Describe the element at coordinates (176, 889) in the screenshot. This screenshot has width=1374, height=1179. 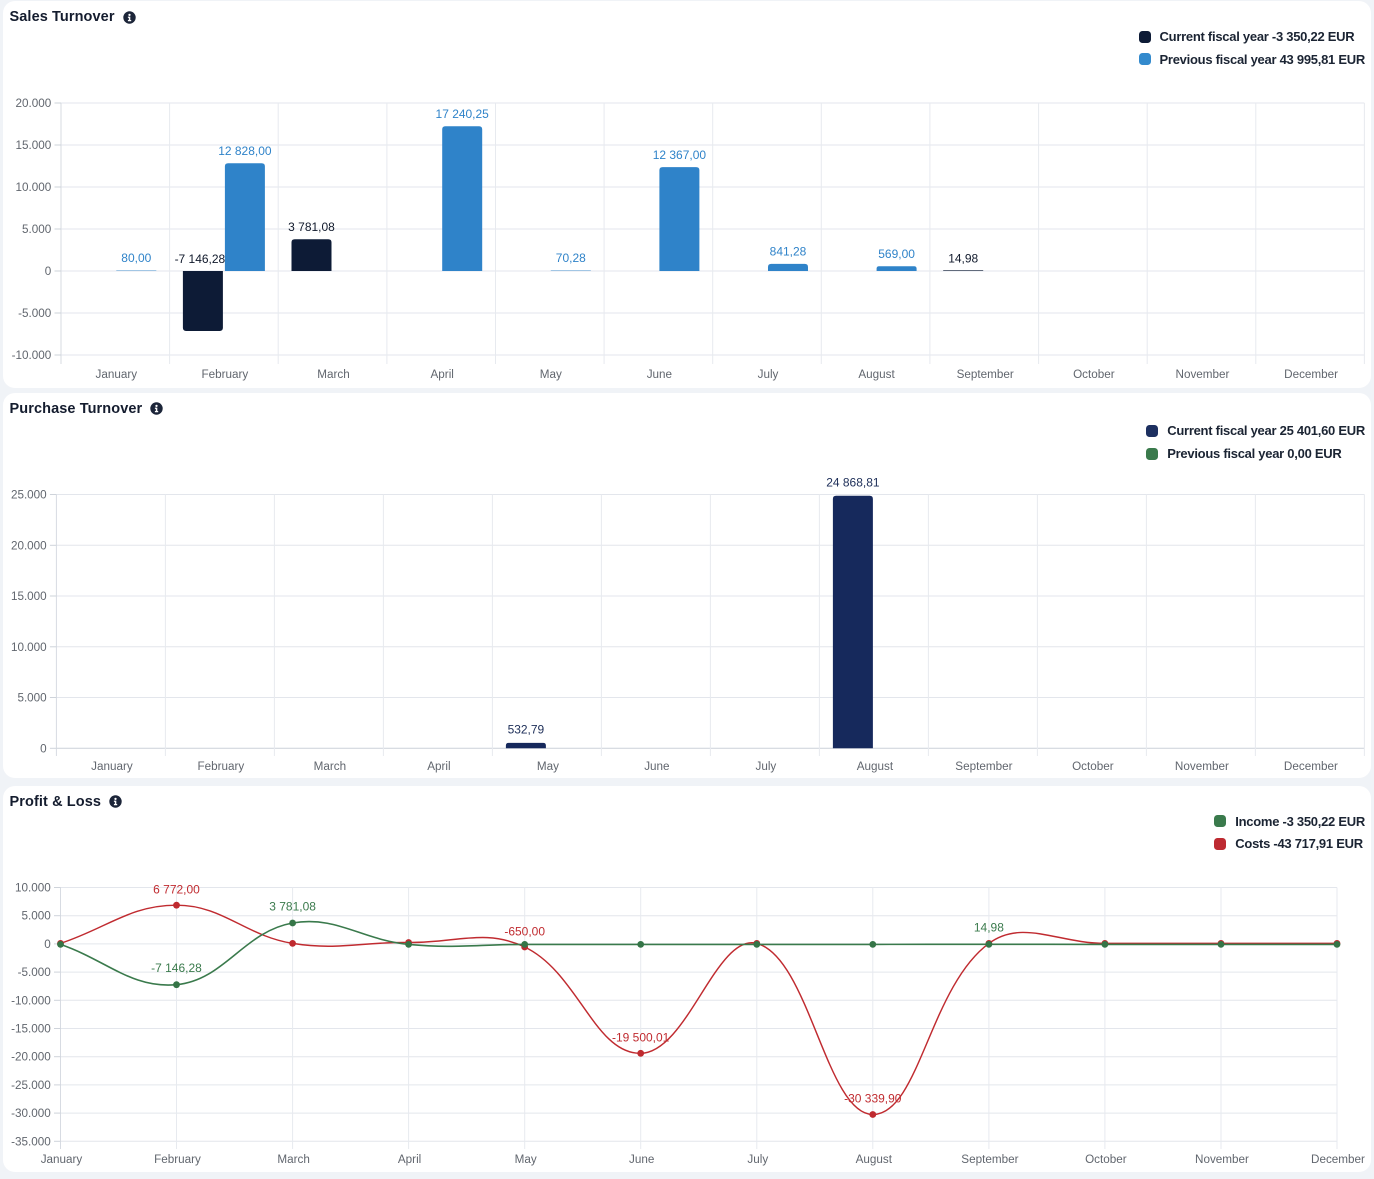
I see `svg-text: 6 772,00` at that location.